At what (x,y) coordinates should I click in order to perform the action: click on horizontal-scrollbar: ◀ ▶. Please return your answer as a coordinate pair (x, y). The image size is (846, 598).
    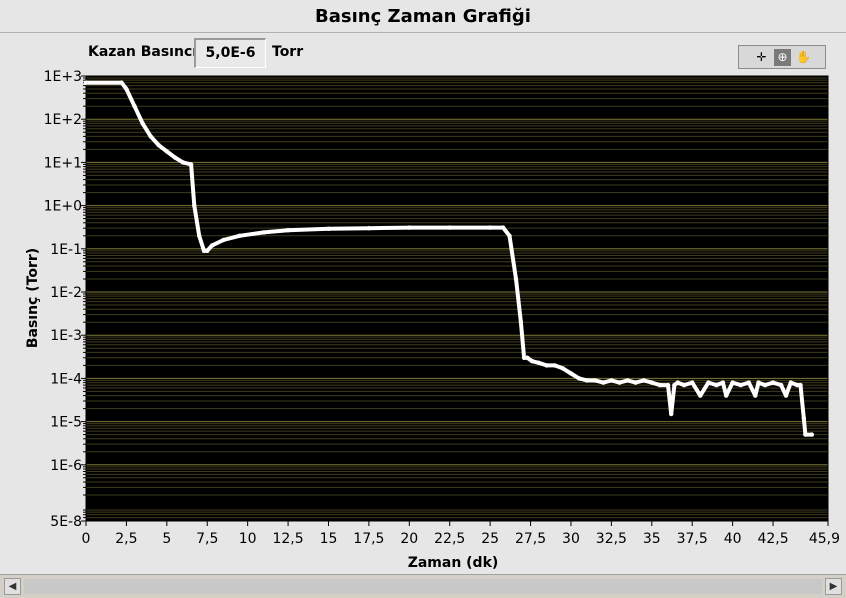
    Looking at the image, I should click on (423, 586).